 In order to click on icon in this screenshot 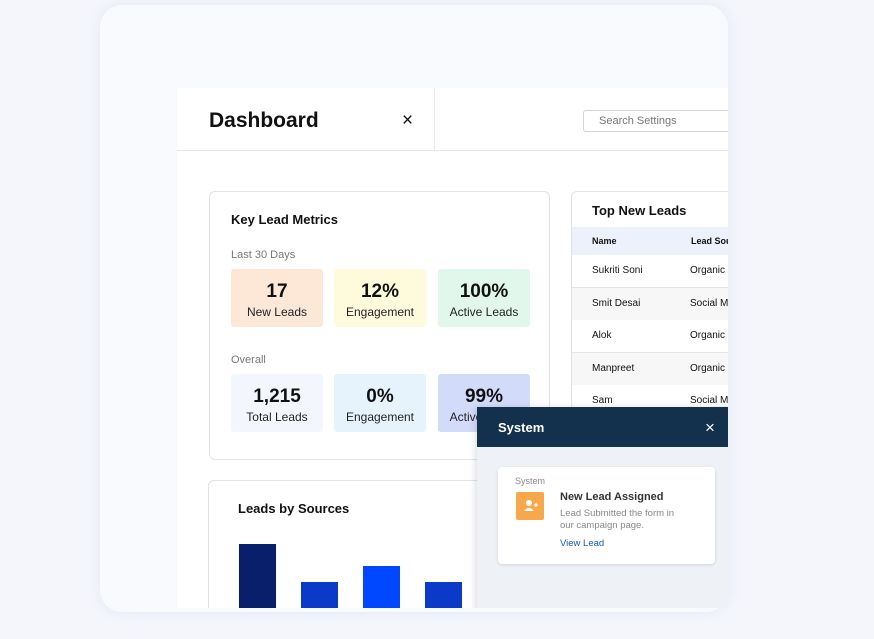, I will do `click(531, 505)`.